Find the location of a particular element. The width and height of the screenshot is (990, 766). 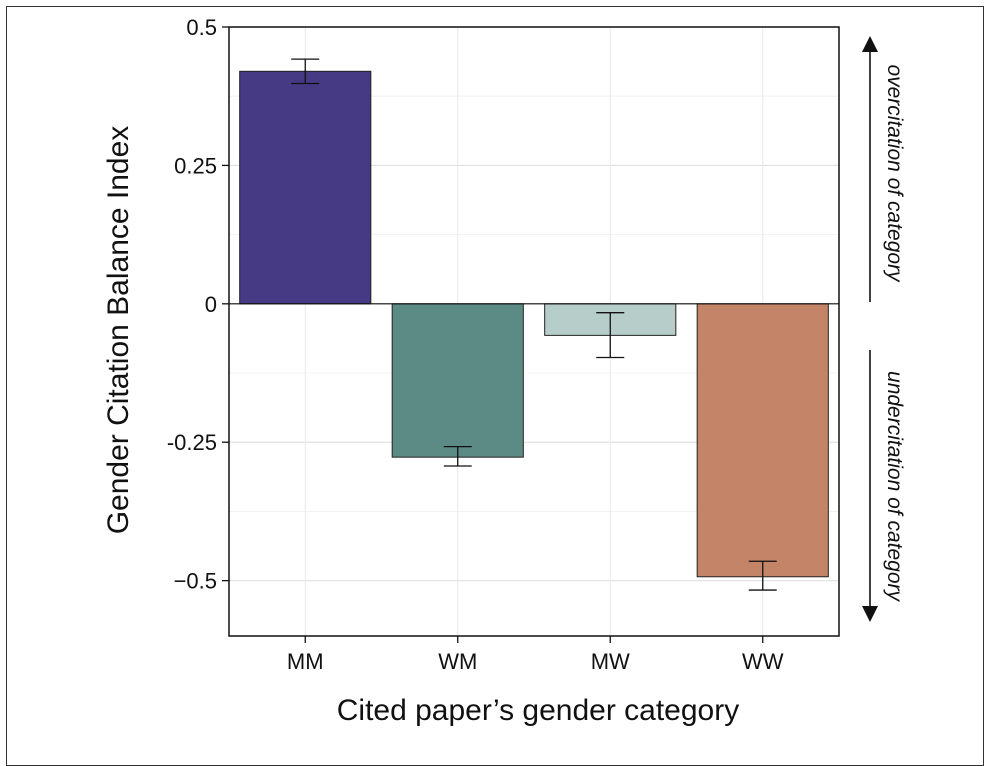

y-axis-ticks: 0.5 0.25 0 -0.25 −0.5 is located at coordinates (198, 304).